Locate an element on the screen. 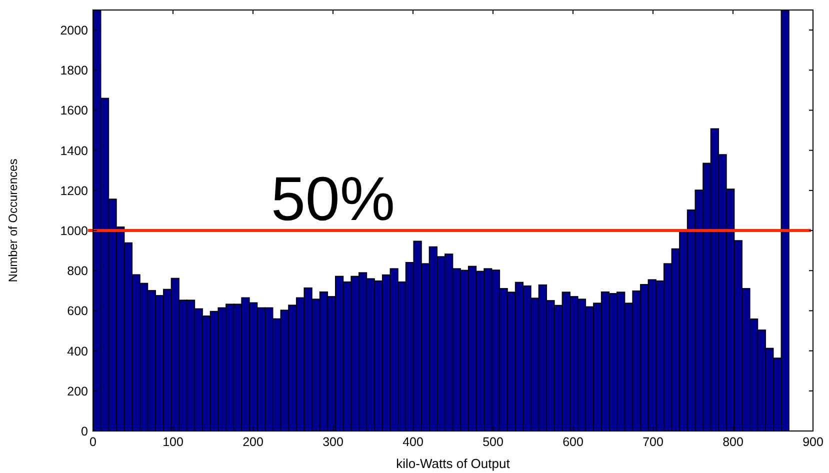  y-tick-label: 0 is located at coordinates (84, 431).